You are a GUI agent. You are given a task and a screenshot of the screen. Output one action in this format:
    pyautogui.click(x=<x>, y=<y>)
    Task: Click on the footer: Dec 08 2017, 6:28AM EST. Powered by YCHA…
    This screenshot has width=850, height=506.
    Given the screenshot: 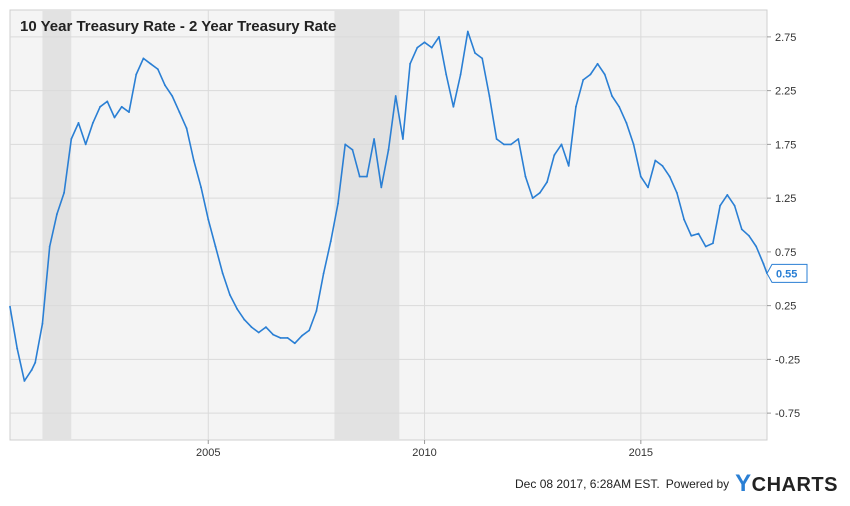 What is the action you would take?
    pyautogui.click(x=676, y=484)
    